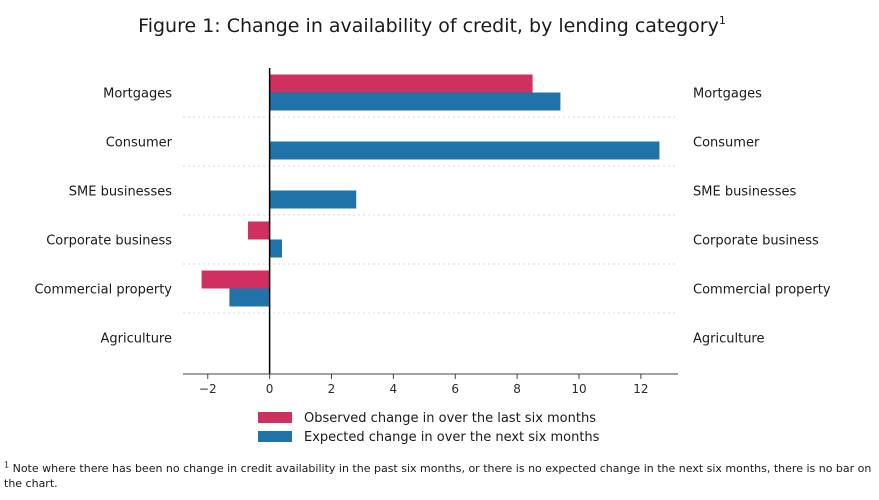  Describe the element at coordinates (744, 192) in the screenshot. I see `category-label-right: SME businesses` at that location.